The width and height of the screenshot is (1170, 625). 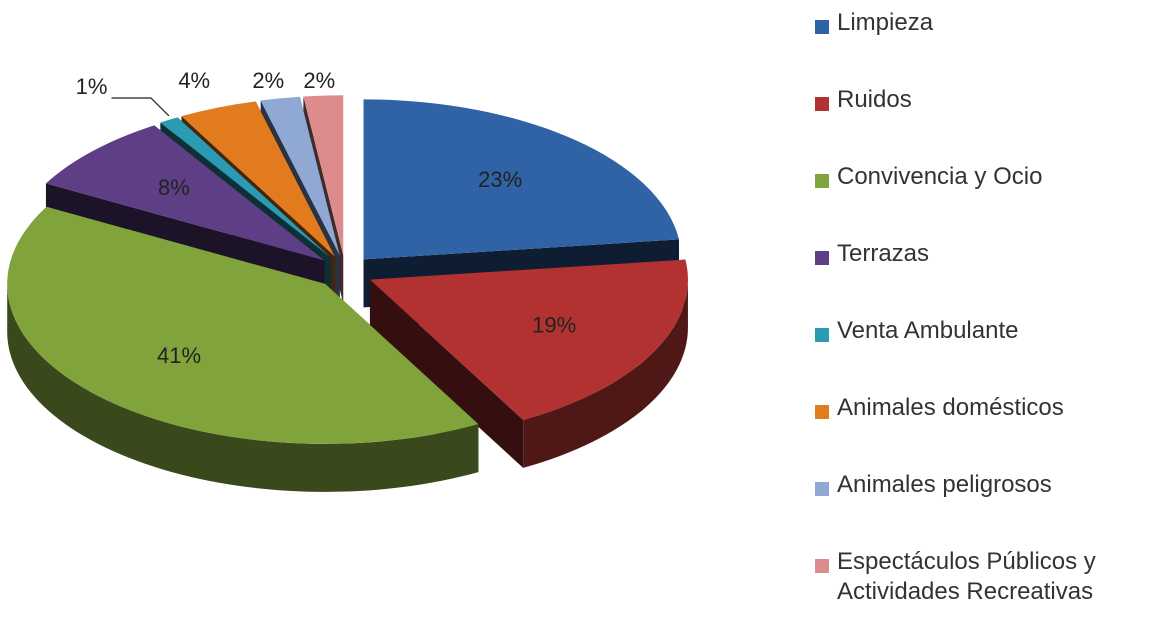 I want to click on data-label: 4%, so click(x=194, y=80).